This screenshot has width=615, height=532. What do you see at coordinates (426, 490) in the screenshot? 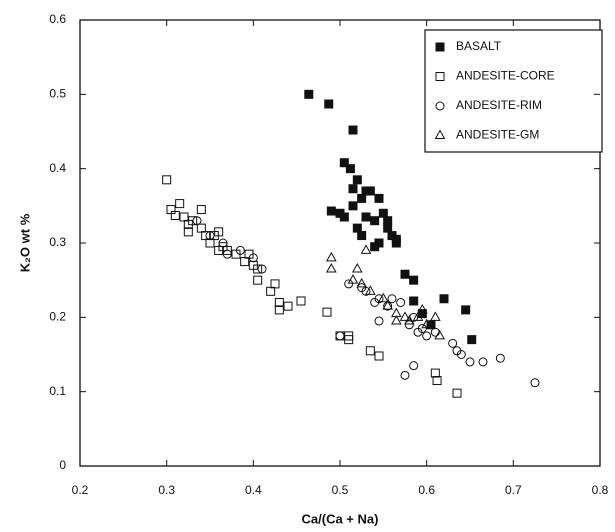
I see `x-tick-label: 0.6` at bounding box center [426, 490].